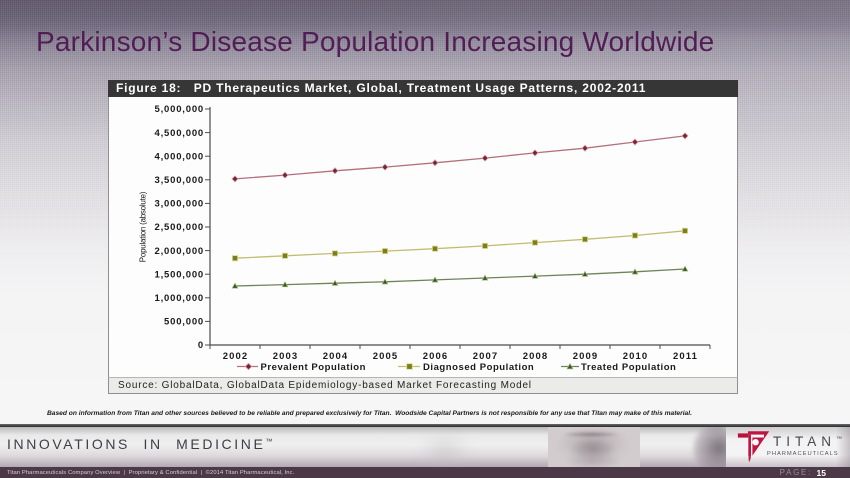 Image resolution: width=850 pixels, height=478 pixels. I want to click on svg-text: 2004, so click(336, 356).